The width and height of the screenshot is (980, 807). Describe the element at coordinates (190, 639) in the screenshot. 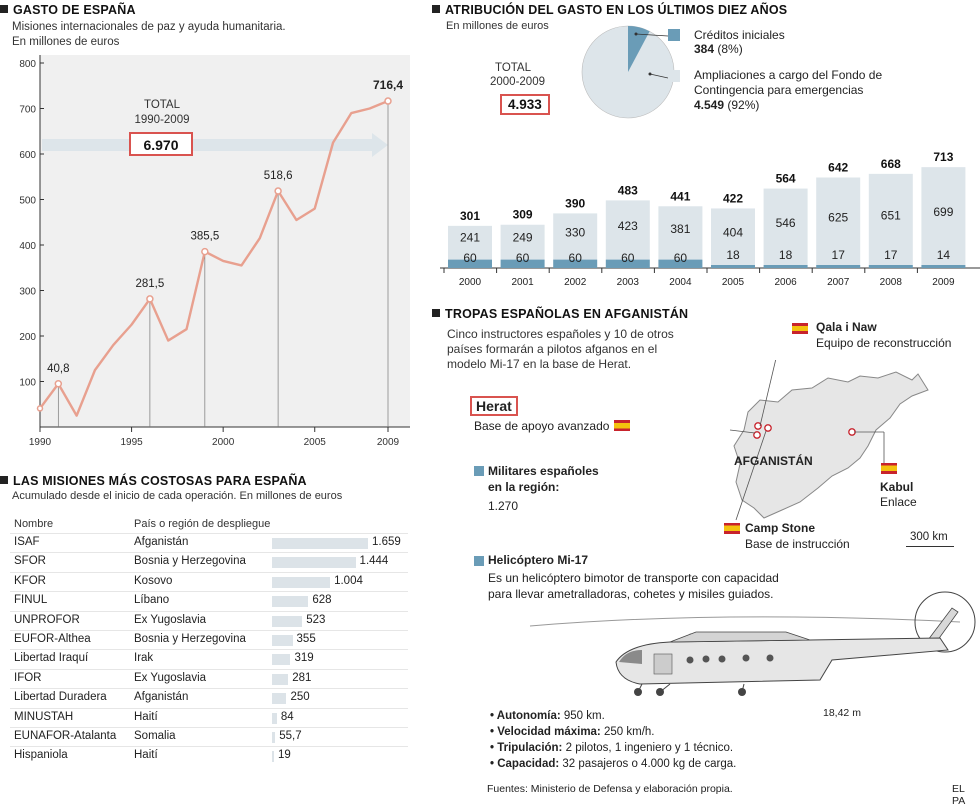

I see `mission-country: Bosnia y Herzegovina` at that location.